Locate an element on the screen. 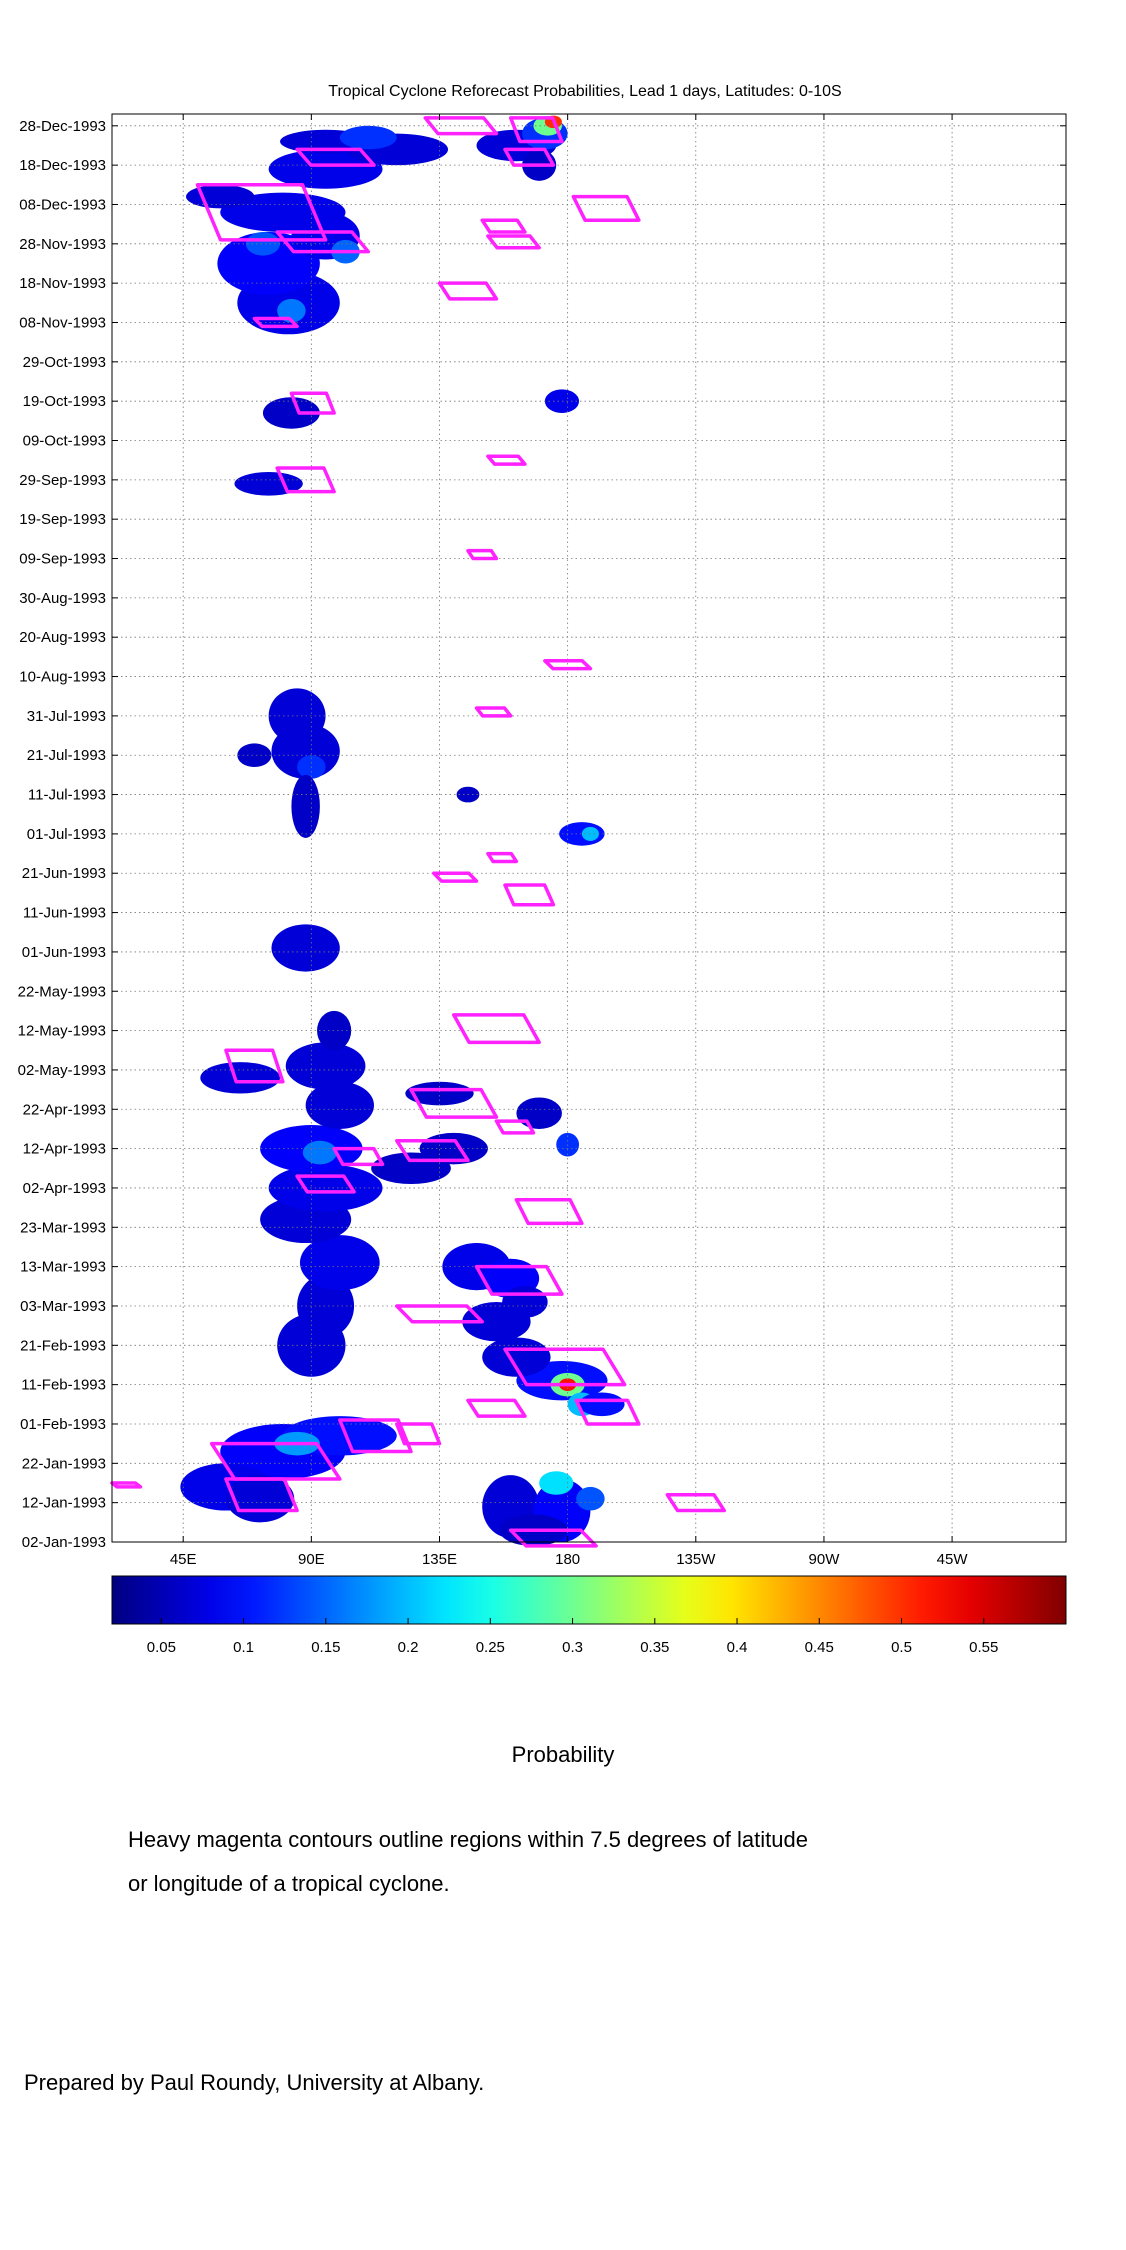 This screenshot has height=2250, width=1126. y-tick-label: 10-Aug-1993 is located at coordinates (62, 677).